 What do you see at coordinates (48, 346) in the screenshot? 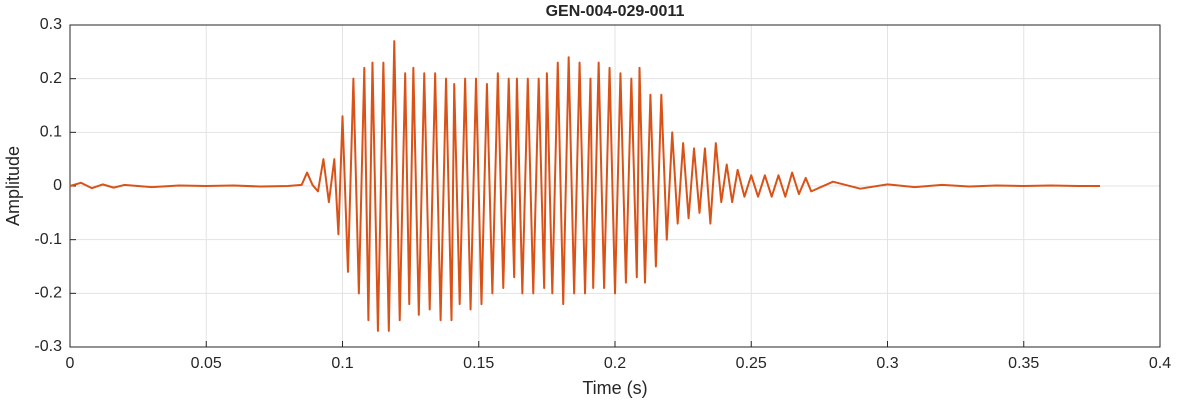
I see `y-tick-label: -0.3` at bounding box center [48, 346].